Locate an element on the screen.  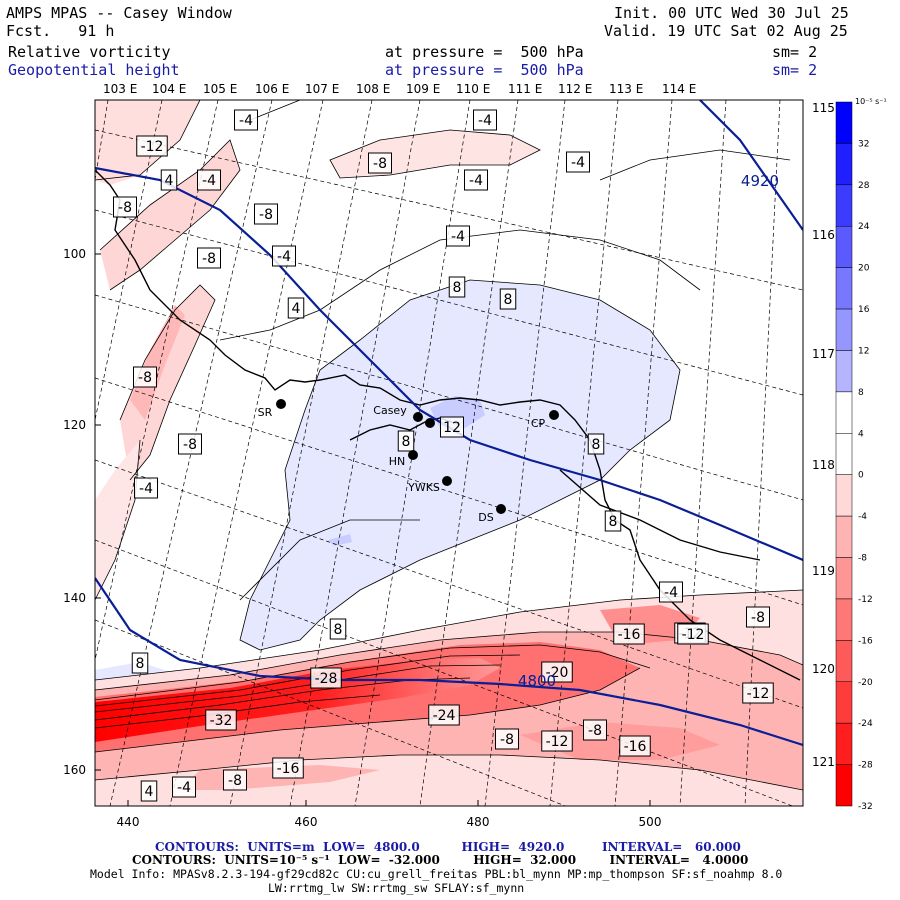
colorbar-units: 10⁻⁵ s⁻¹ is located at coordinates (871, 101).